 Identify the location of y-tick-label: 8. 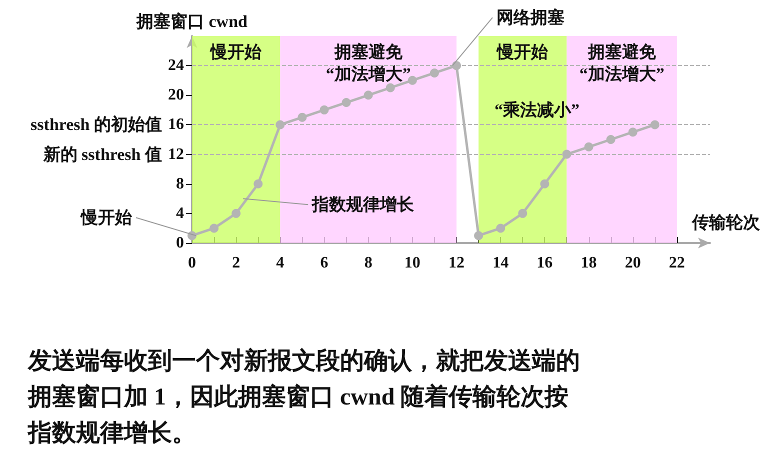
(180, 183).